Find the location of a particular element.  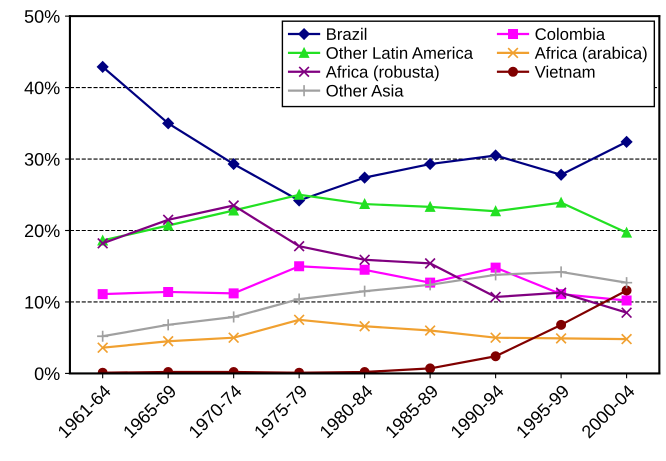

y-tick-label: 10% is located at coordinates (42, 302).